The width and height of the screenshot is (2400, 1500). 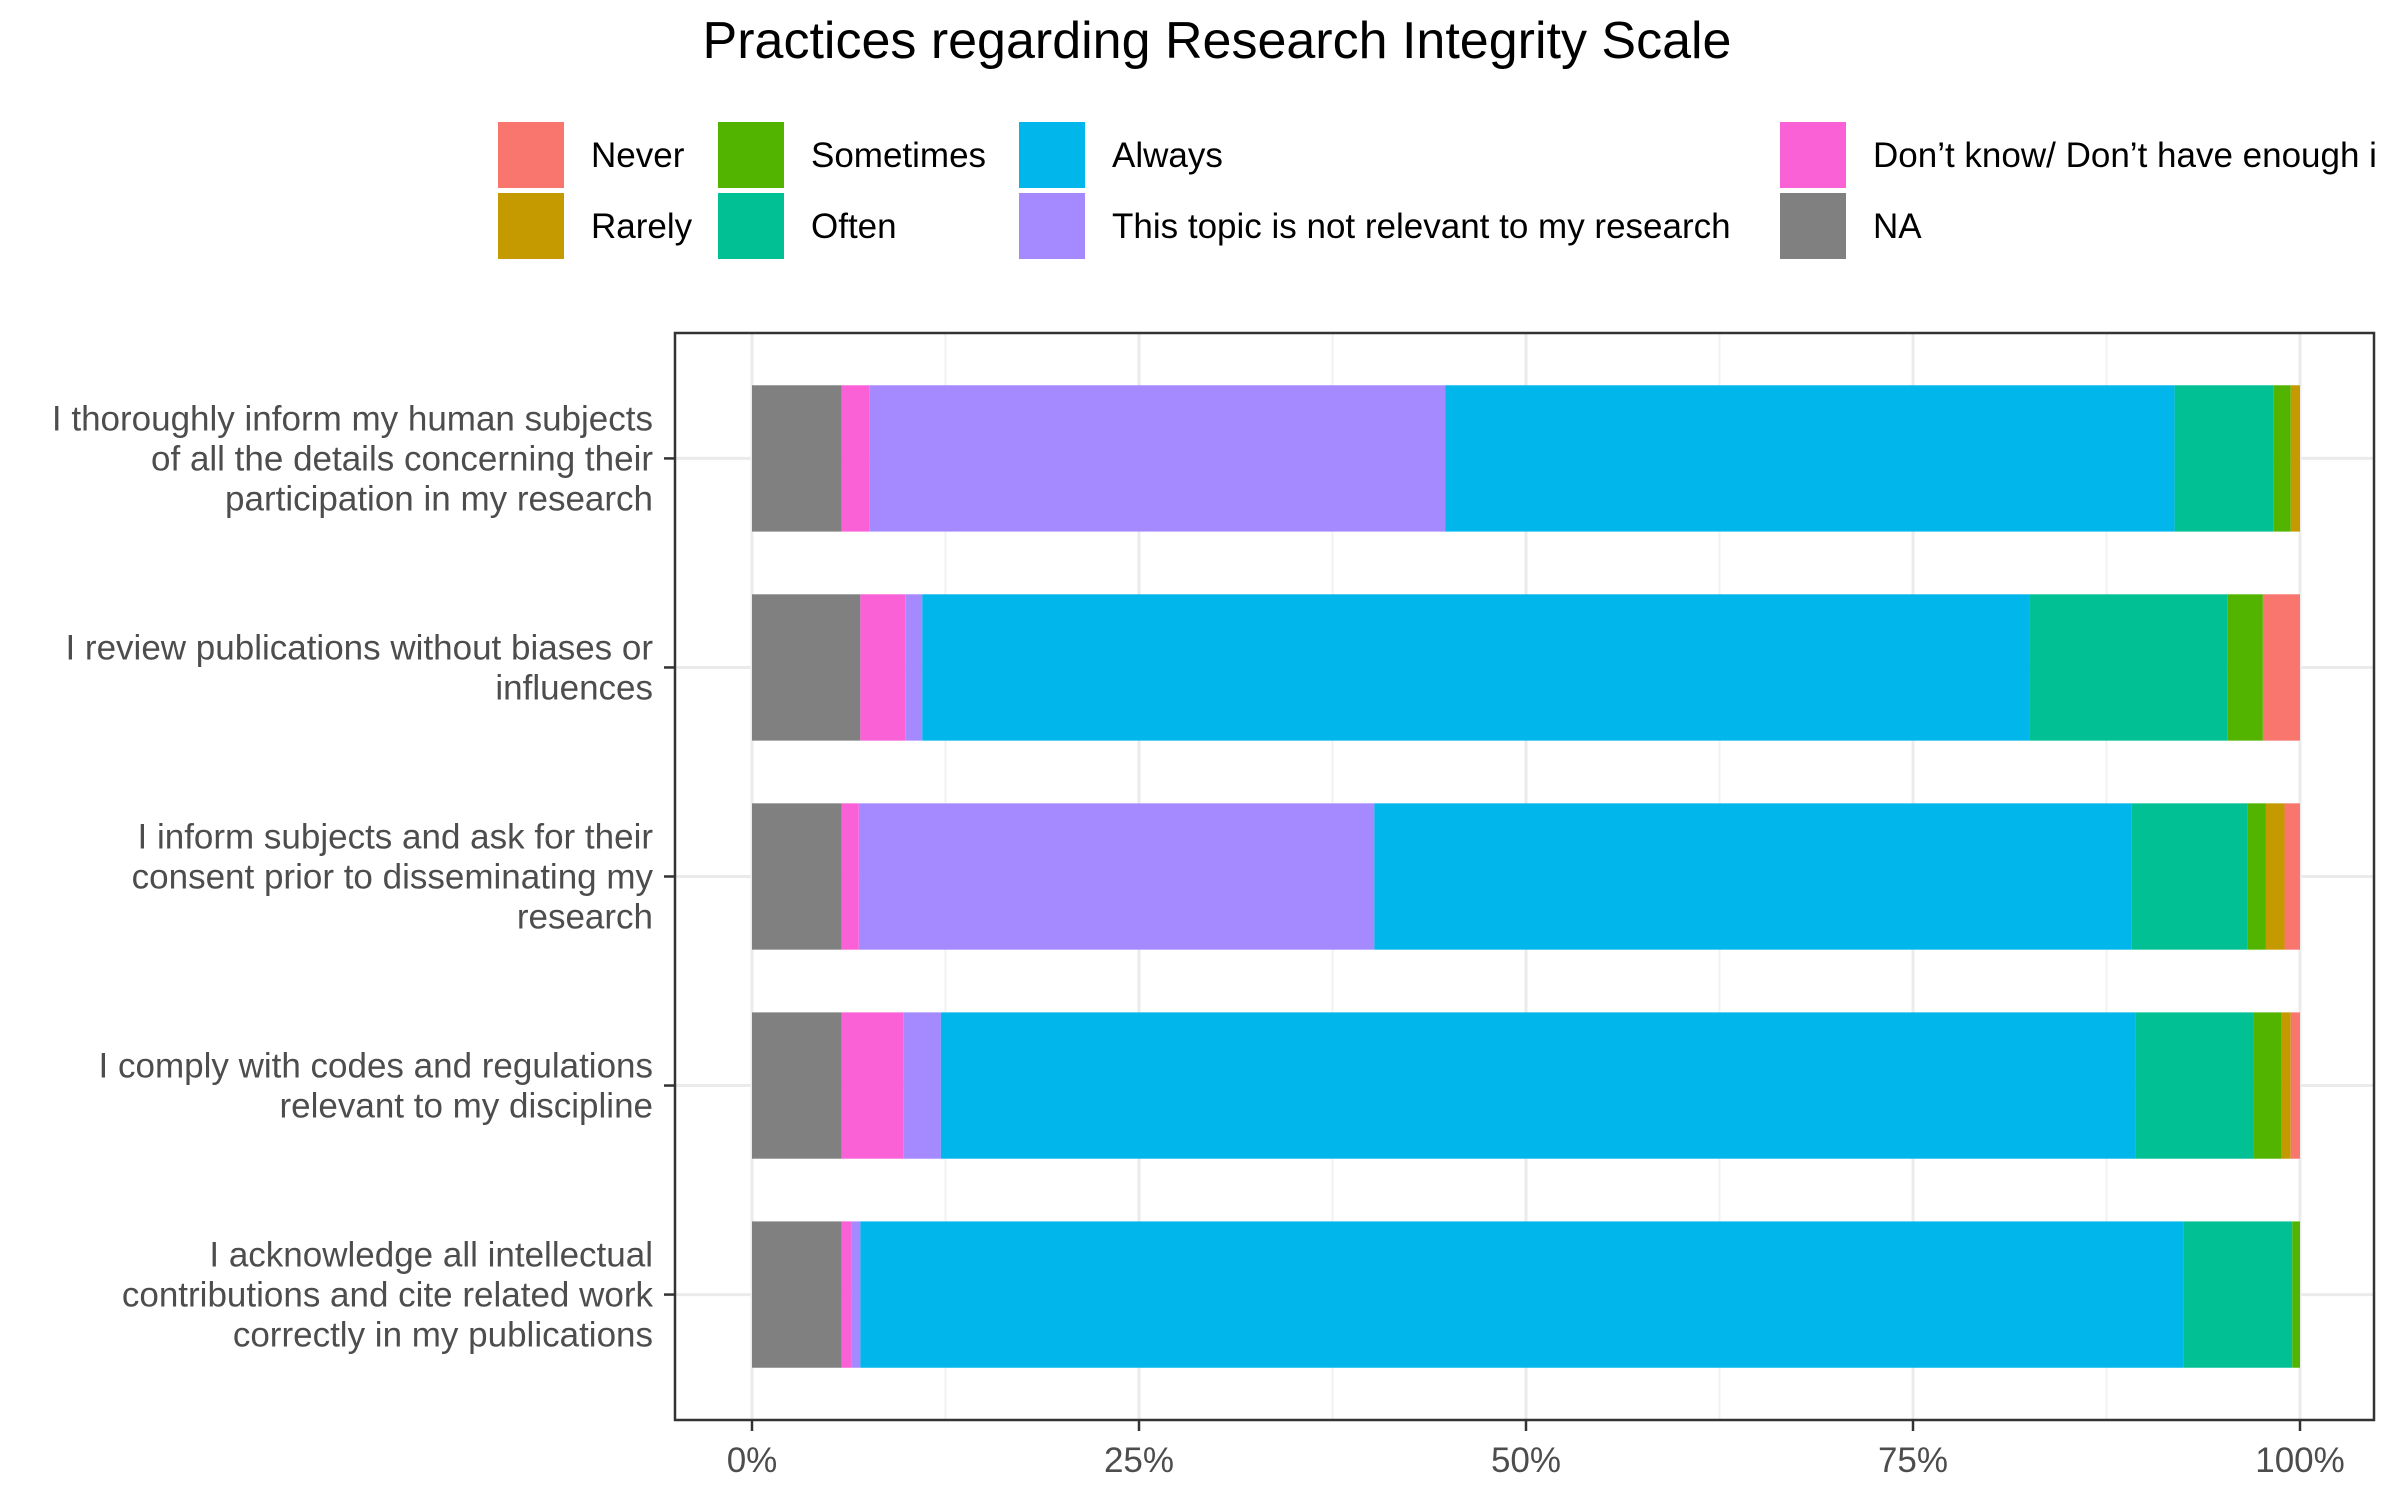 What do you see at coordinates (1913, 1460) in the screenshot?
I see `x-tick-label: 75%` at bounding box center [1913, 1460].